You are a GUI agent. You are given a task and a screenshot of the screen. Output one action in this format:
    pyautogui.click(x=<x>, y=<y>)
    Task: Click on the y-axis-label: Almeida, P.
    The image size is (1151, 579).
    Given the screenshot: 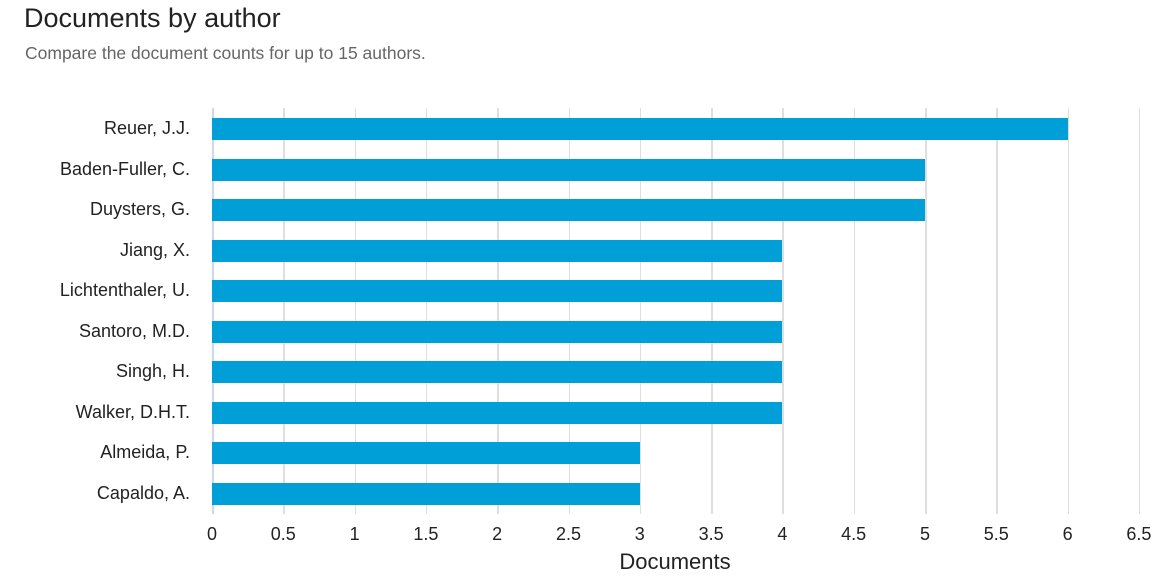 What is the action you would take?
    pyautogui.click(x=145, y=452)
    